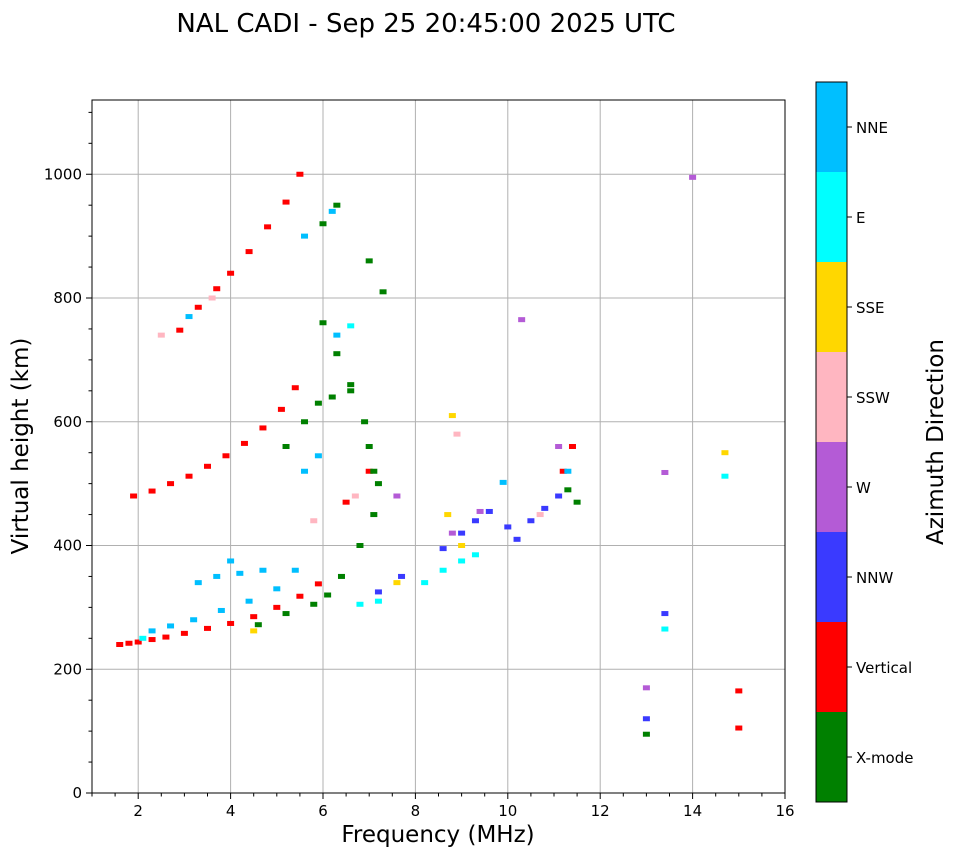 The height and width of the screenshot is (857, 958). Describe the element at coordinates (873, 398) in the screenshot. I see `colorbar-tick-label: SSW` at that location.